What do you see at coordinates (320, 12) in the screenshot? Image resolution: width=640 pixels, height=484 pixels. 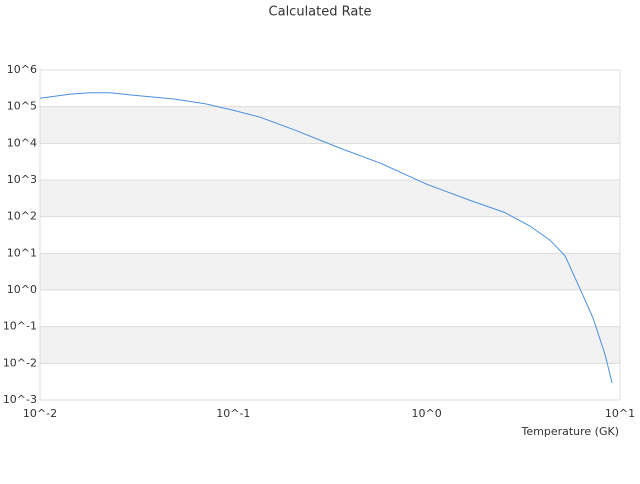 I see `chart-title: Calculated Rate` at bounding box center [320, 12].